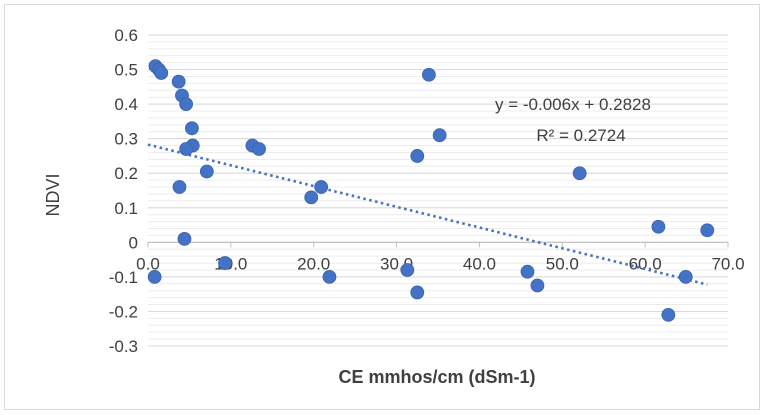  What do you see at coordinates (645, 263) in the screenshot?
I see `x-tick-label: 60.0` at bounding box center [645, 263].